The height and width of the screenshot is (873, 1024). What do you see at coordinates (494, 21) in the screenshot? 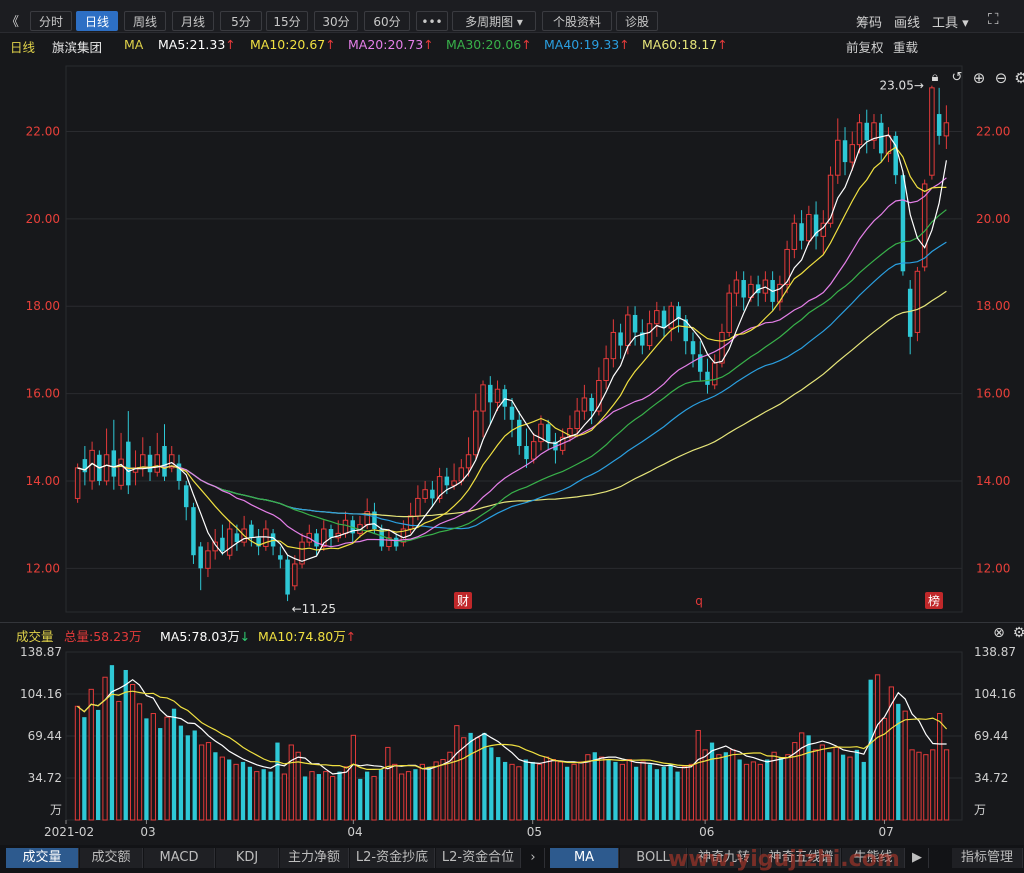
I see `period-button-9: 多周期图 ▾` at bounding box center [494, 21].